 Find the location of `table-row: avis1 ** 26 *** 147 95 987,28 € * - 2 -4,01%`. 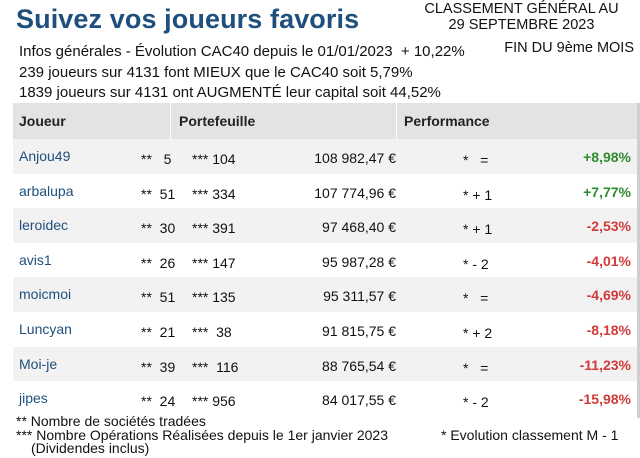

table-row: avis1 ** 26 *** 147 95 987,28 € * - 2 -4,01% is located at coordinates (325, 260).